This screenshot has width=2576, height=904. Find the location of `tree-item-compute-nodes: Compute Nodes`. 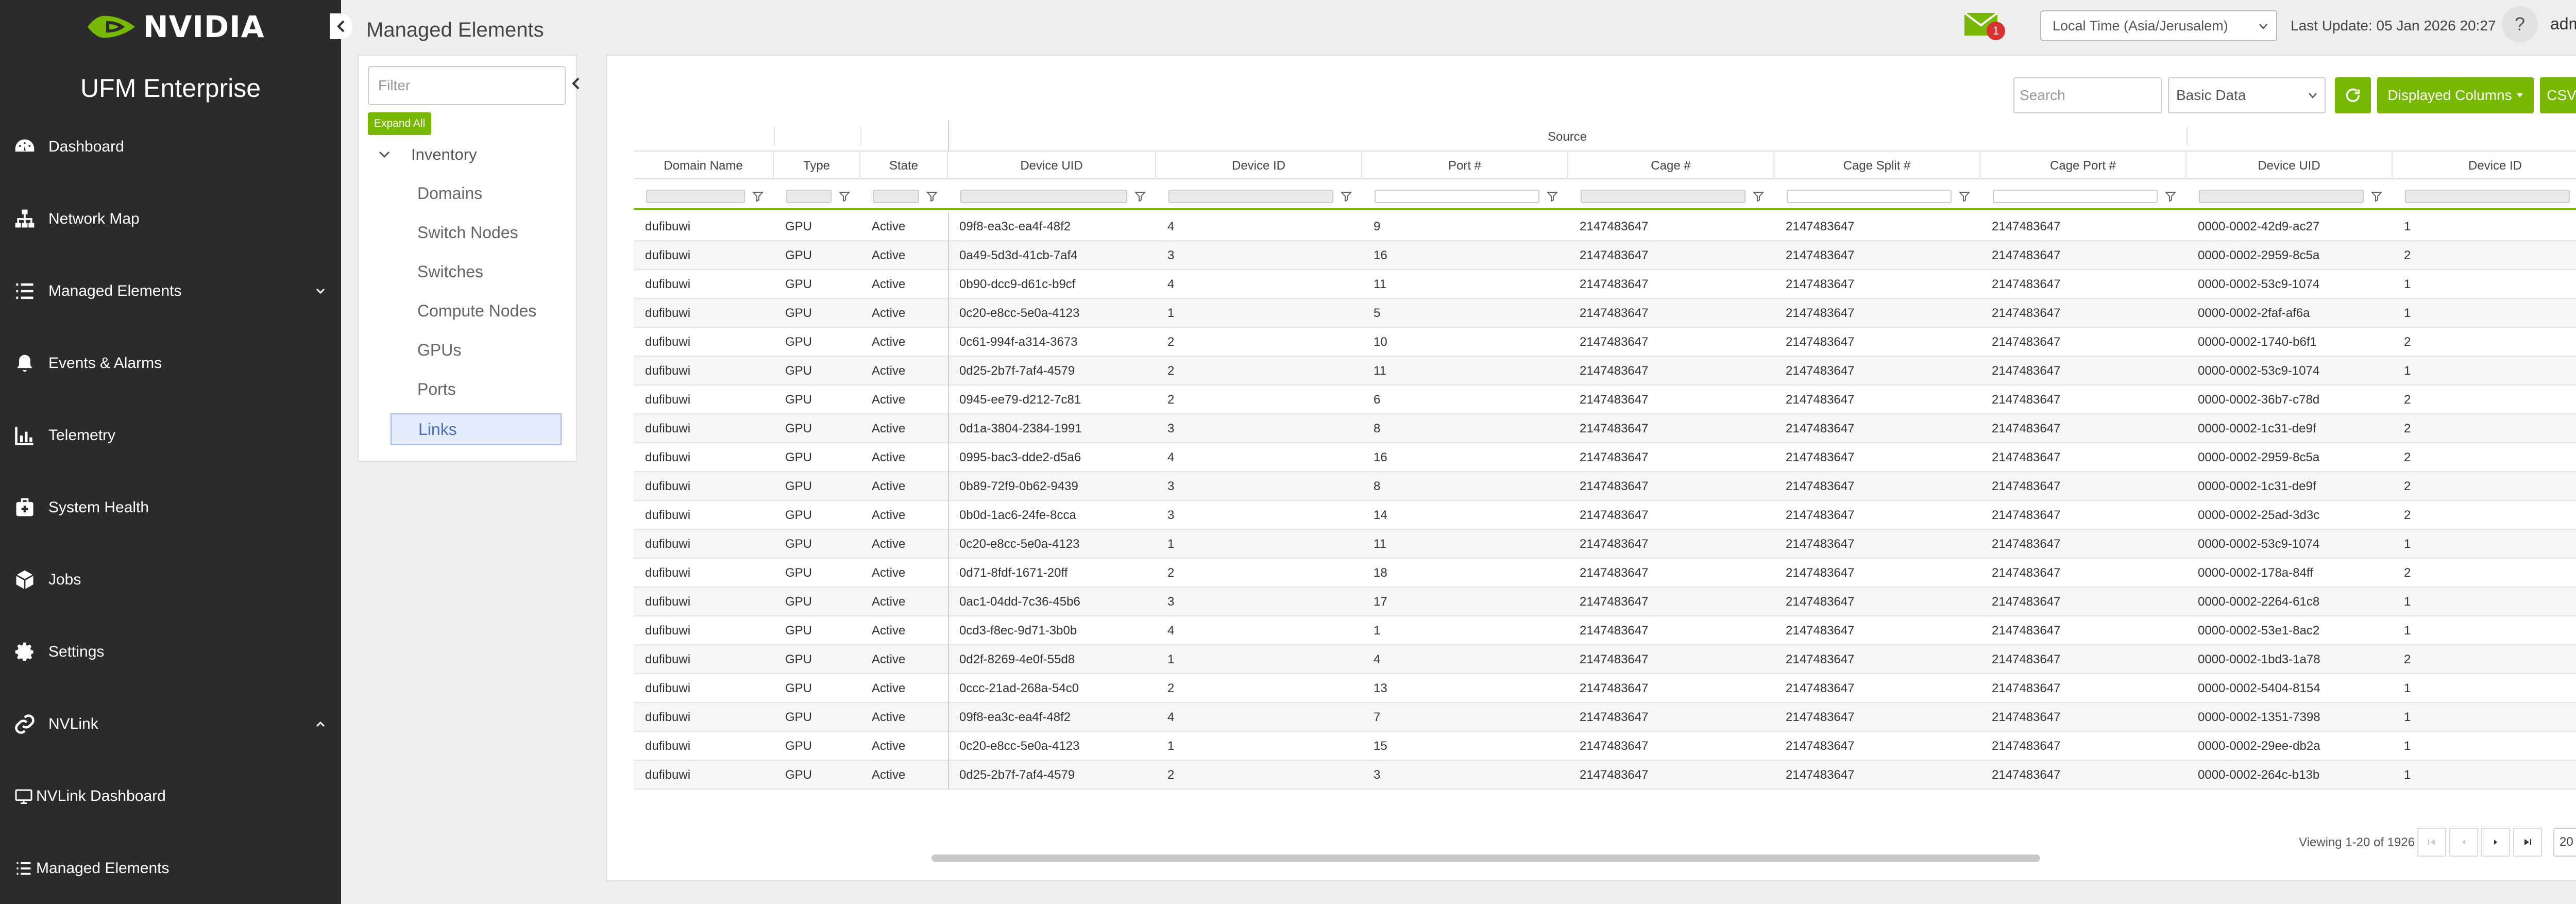

tree-item-compute-nodes: Compute Nodes is located at coordinates (477, 310).